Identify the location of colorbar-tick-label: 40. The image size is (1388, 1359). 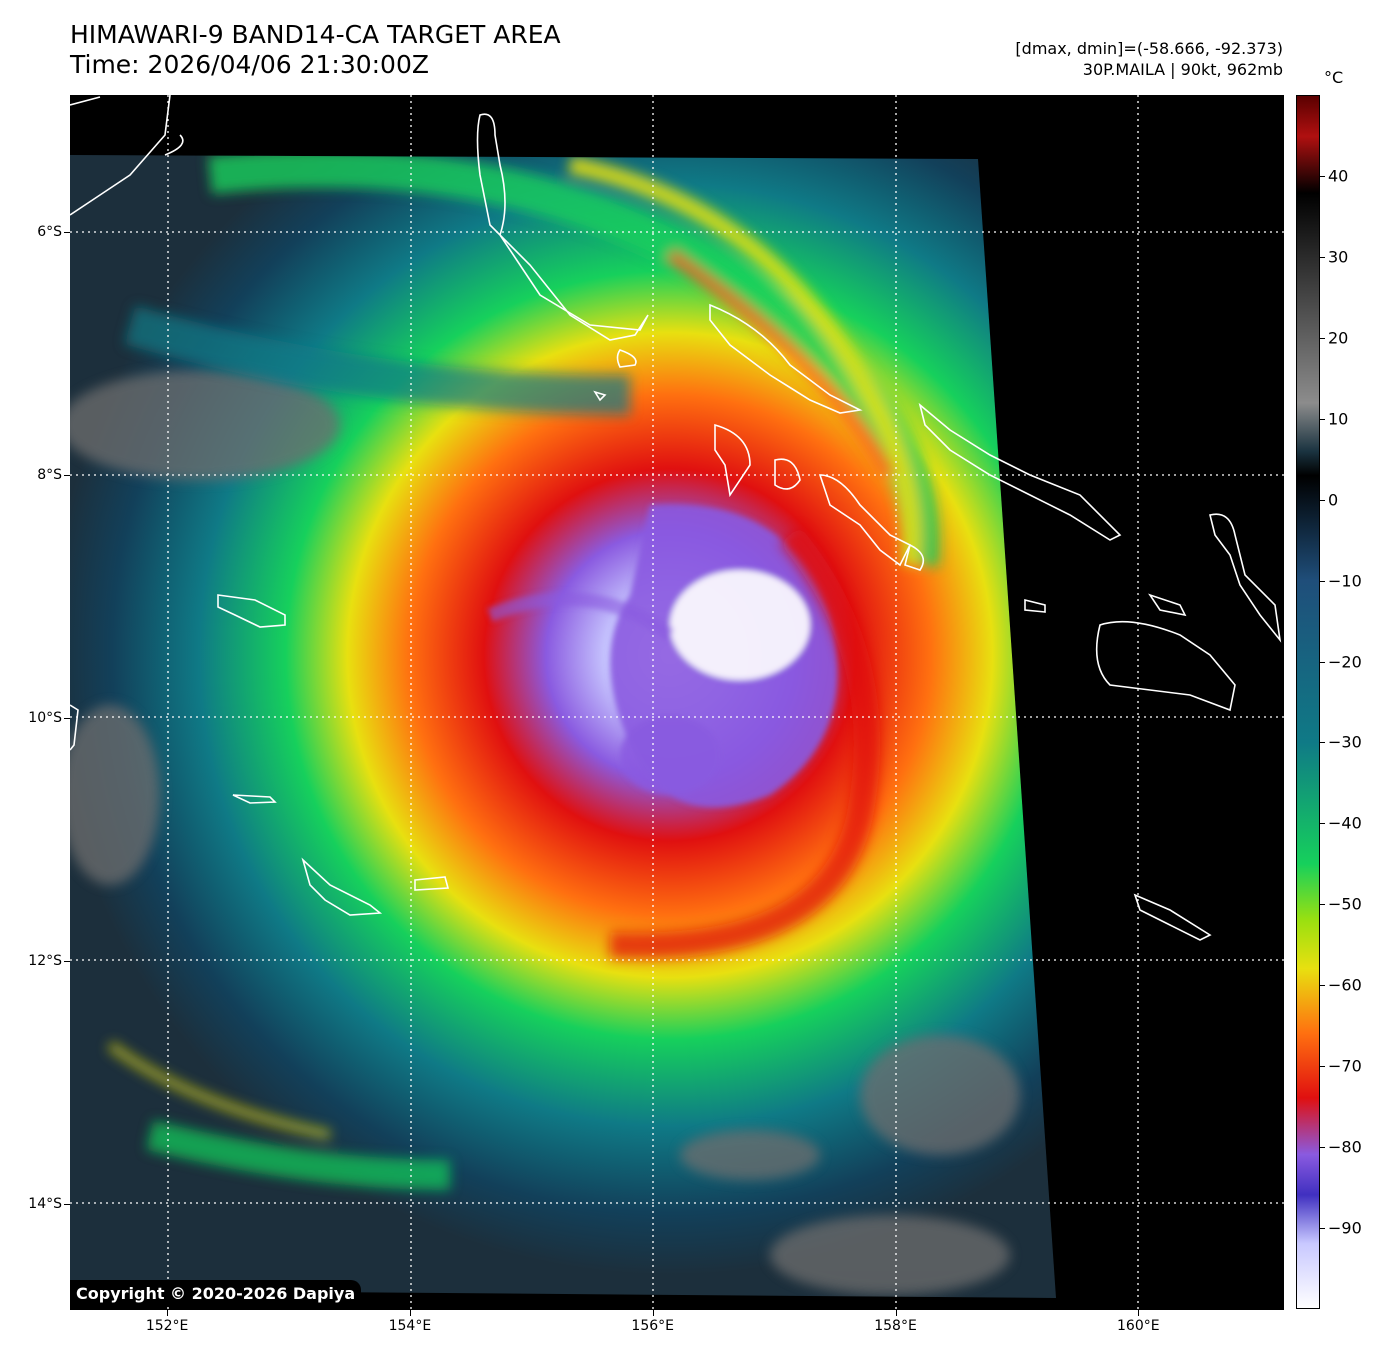
(1338, 176).